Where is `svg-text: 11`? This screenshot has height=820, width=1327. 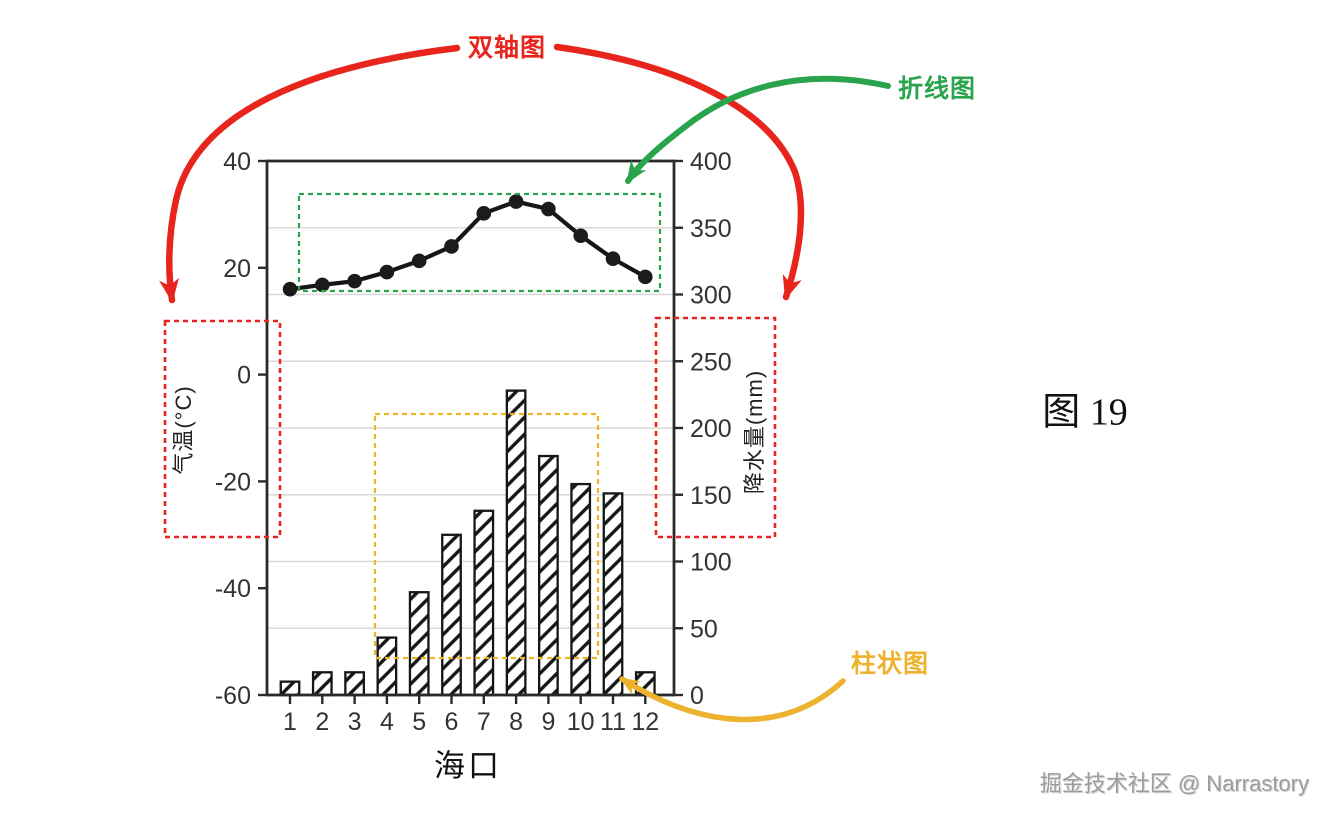 svg-text: 11 is located at coordinates (613, 722).